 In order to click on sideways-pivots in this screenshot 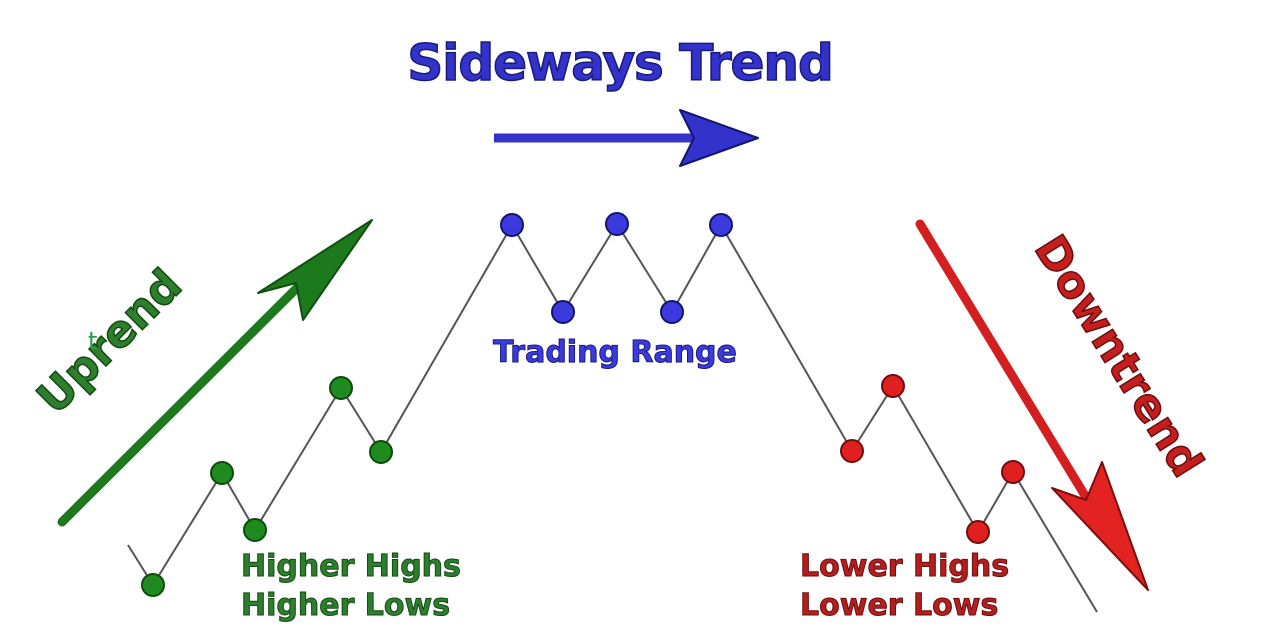, I will do `click(616, 268)`.